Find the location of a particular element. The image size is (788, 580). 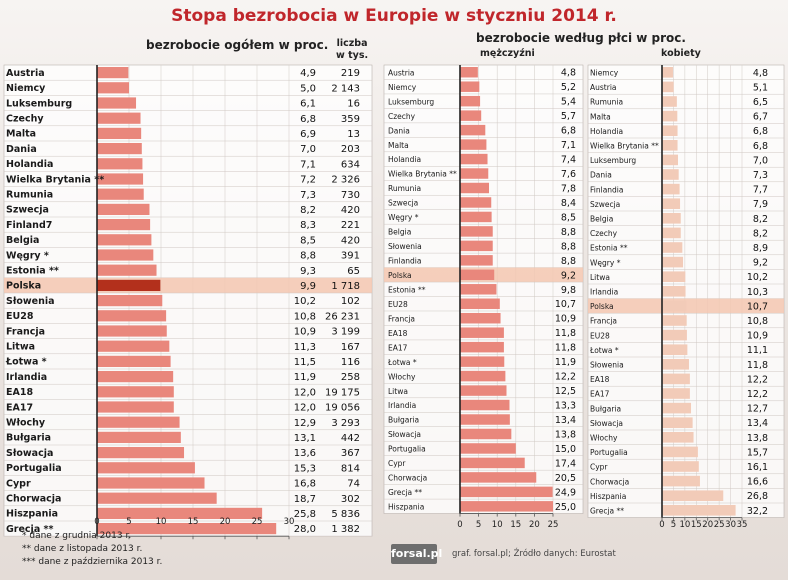

overall-category-label: EA18 is located at coordinates (19, 392).